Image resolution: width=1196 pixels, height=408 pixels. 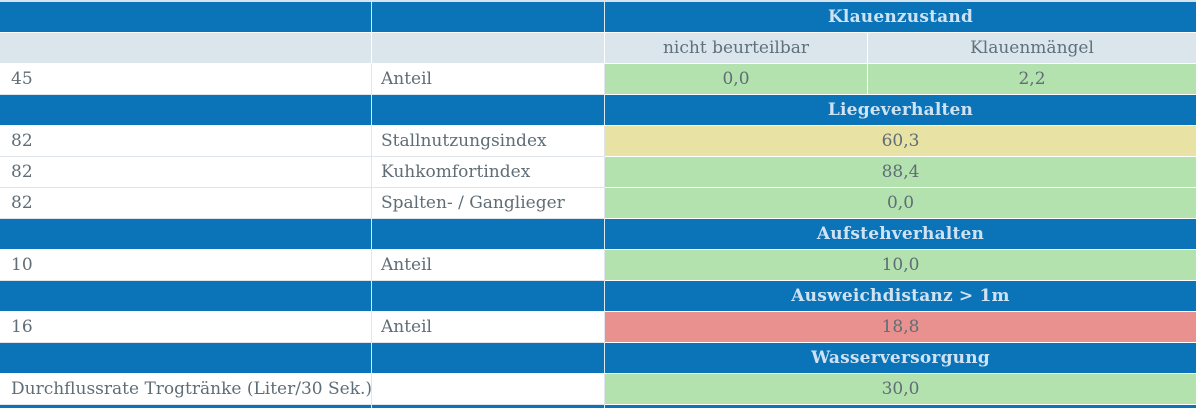 I want to click on subheader-nicht-beurteilbar: nicht beurteilbar, so click(x=736, y=48).